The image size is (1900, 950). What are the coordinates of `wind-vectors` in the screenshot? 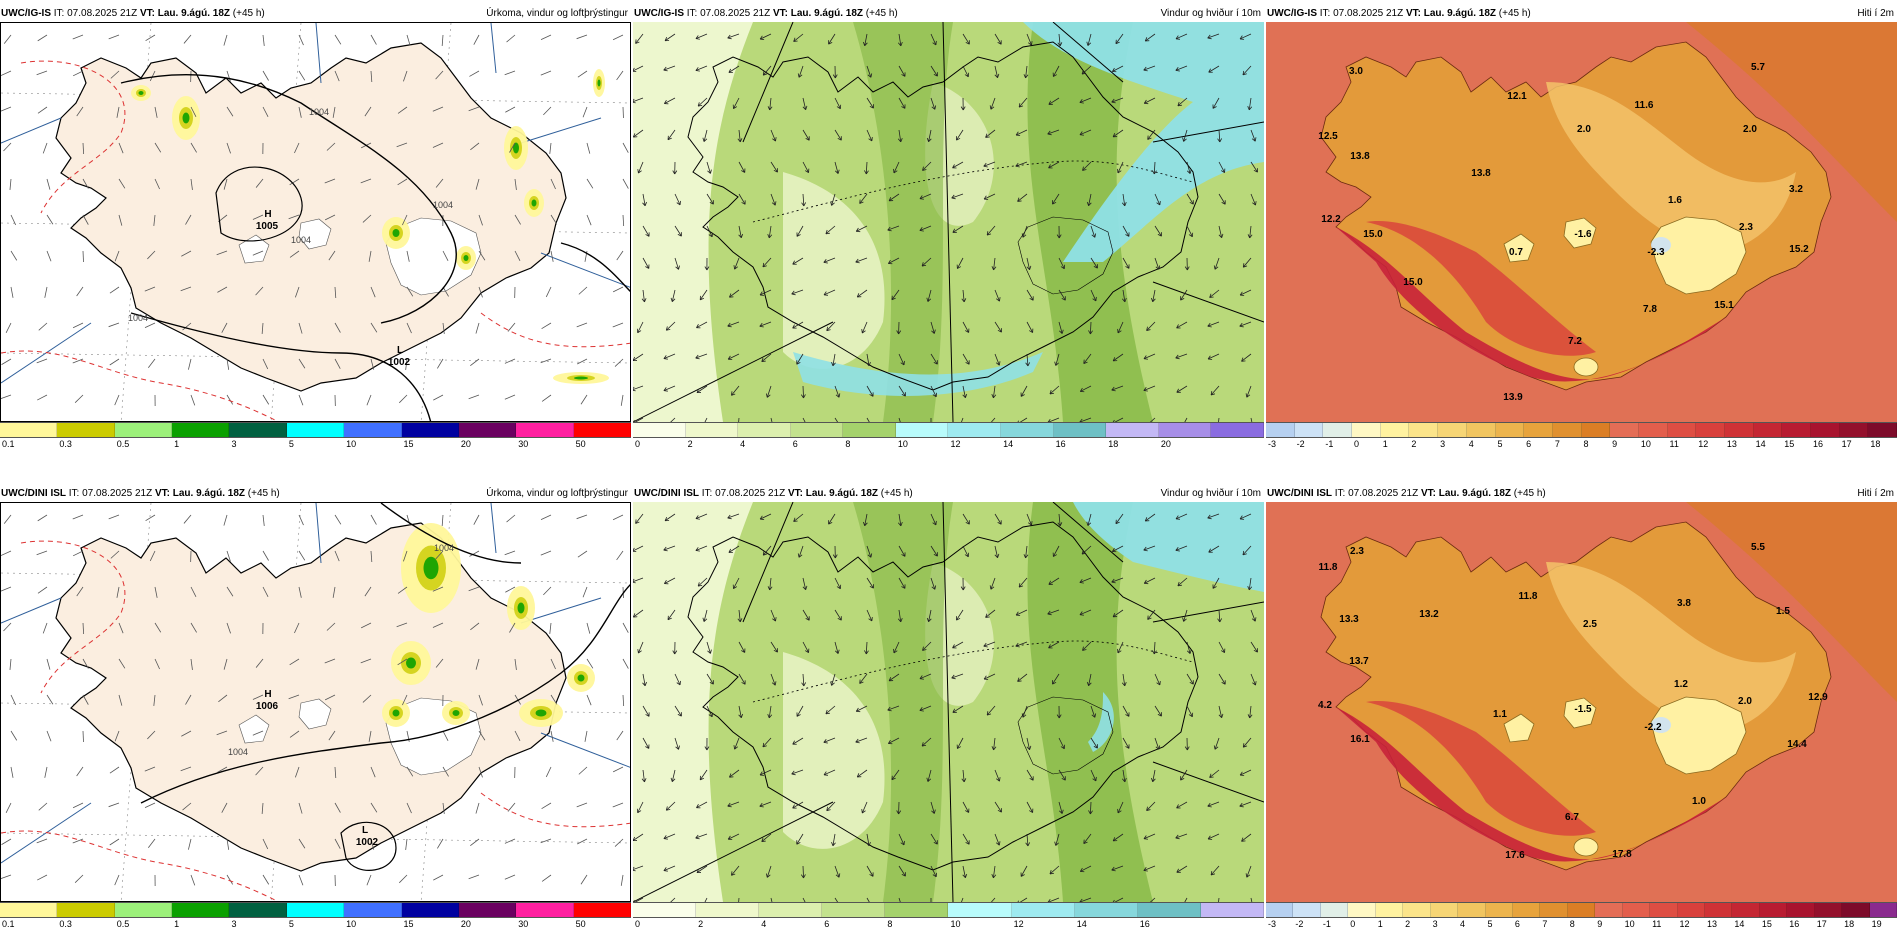 It's located at (315, 220).